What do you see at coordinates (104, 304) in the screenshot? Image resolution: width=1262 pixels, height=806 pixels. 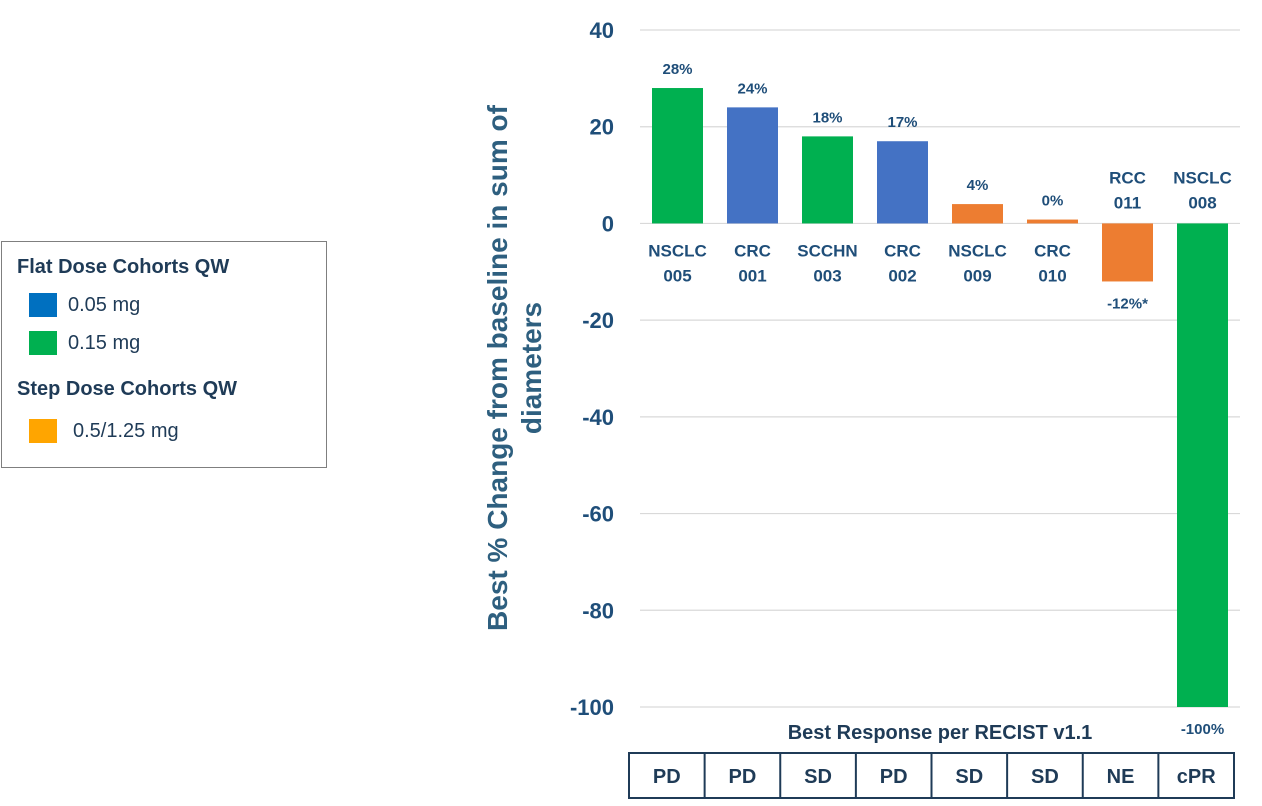 I see `legend-label-005: 0.05 mg` at bounding box center [104, 304].